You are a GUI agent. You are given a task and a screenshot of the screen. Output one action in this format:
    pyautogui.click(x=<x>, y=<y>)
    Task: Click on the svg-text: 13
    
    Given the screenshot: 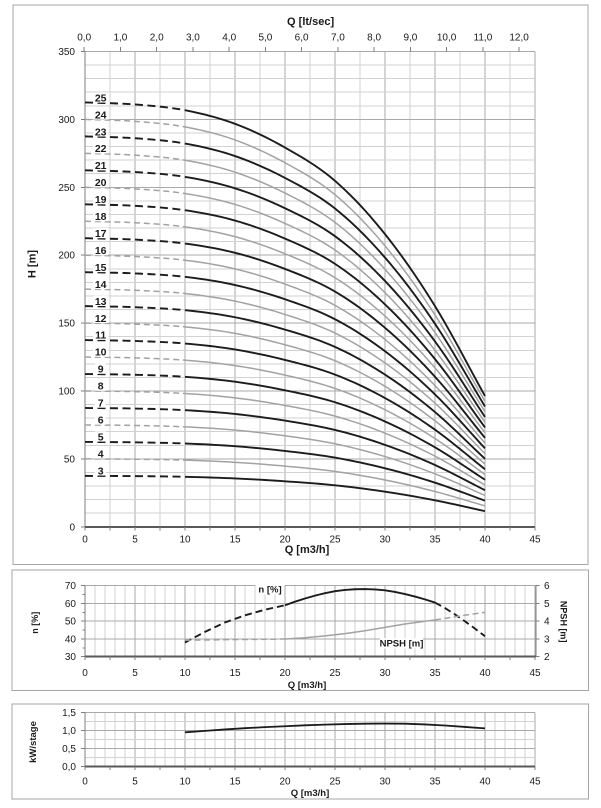 What is the action you would take?
    pyautogui.click(x=101, y=302)
    